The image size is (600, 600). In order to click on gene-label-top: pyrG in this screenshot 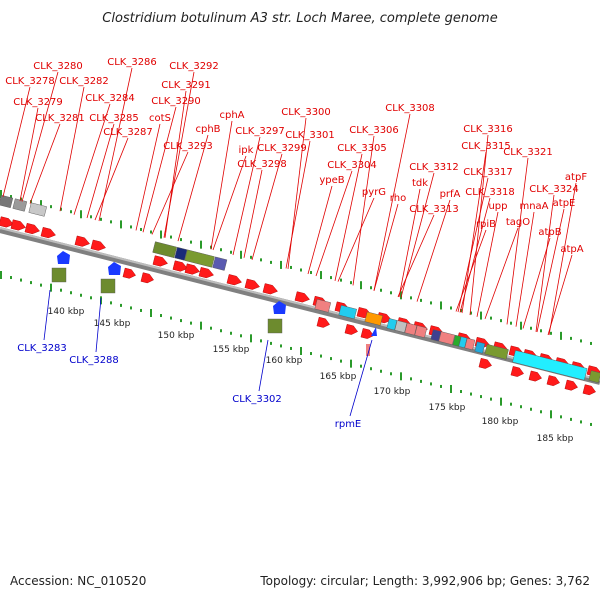, I will do `click(374, 192)`.